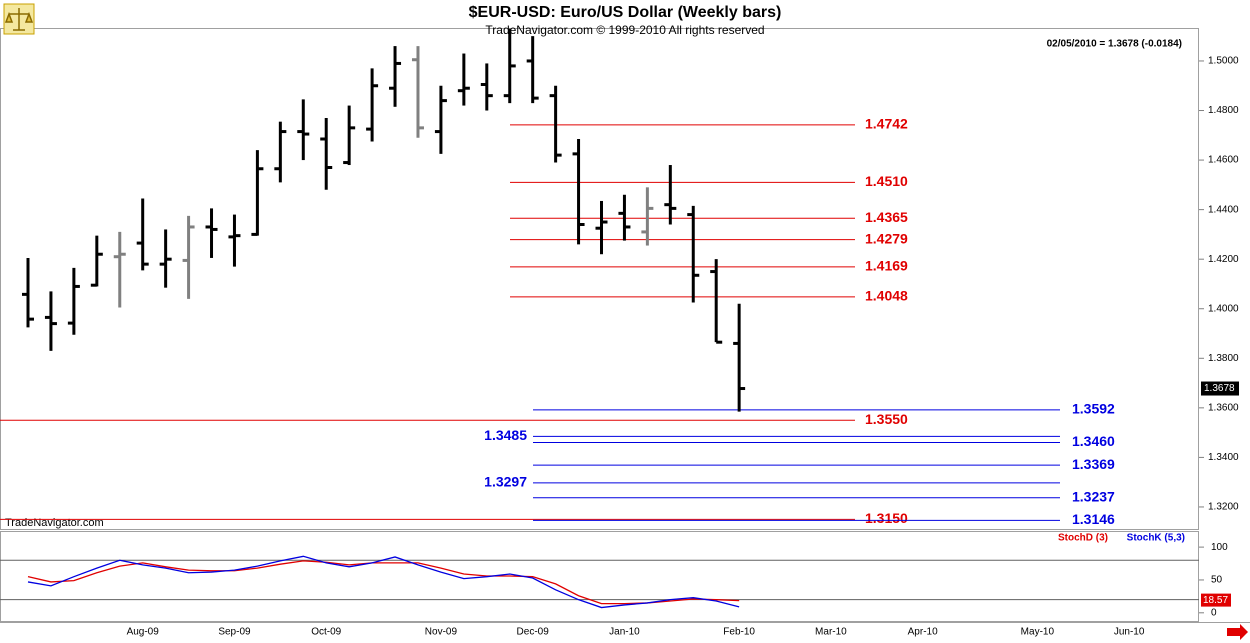 The image size is (1250, 643). Describe the element at coordinates (1129, 632) in the screenshot. I see `x-tick-label: Jun-10` at that location.